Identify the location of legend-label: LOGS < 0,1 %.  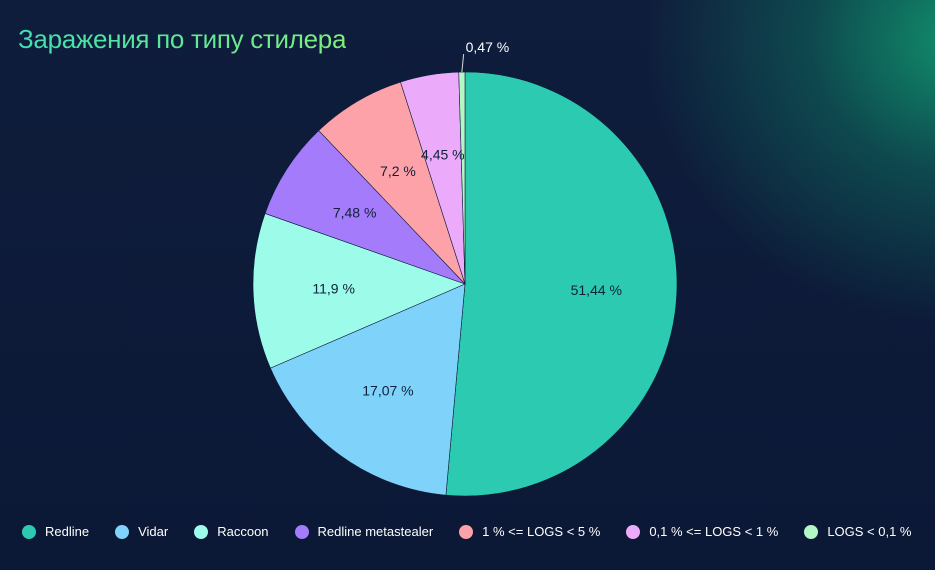
(869, 531).